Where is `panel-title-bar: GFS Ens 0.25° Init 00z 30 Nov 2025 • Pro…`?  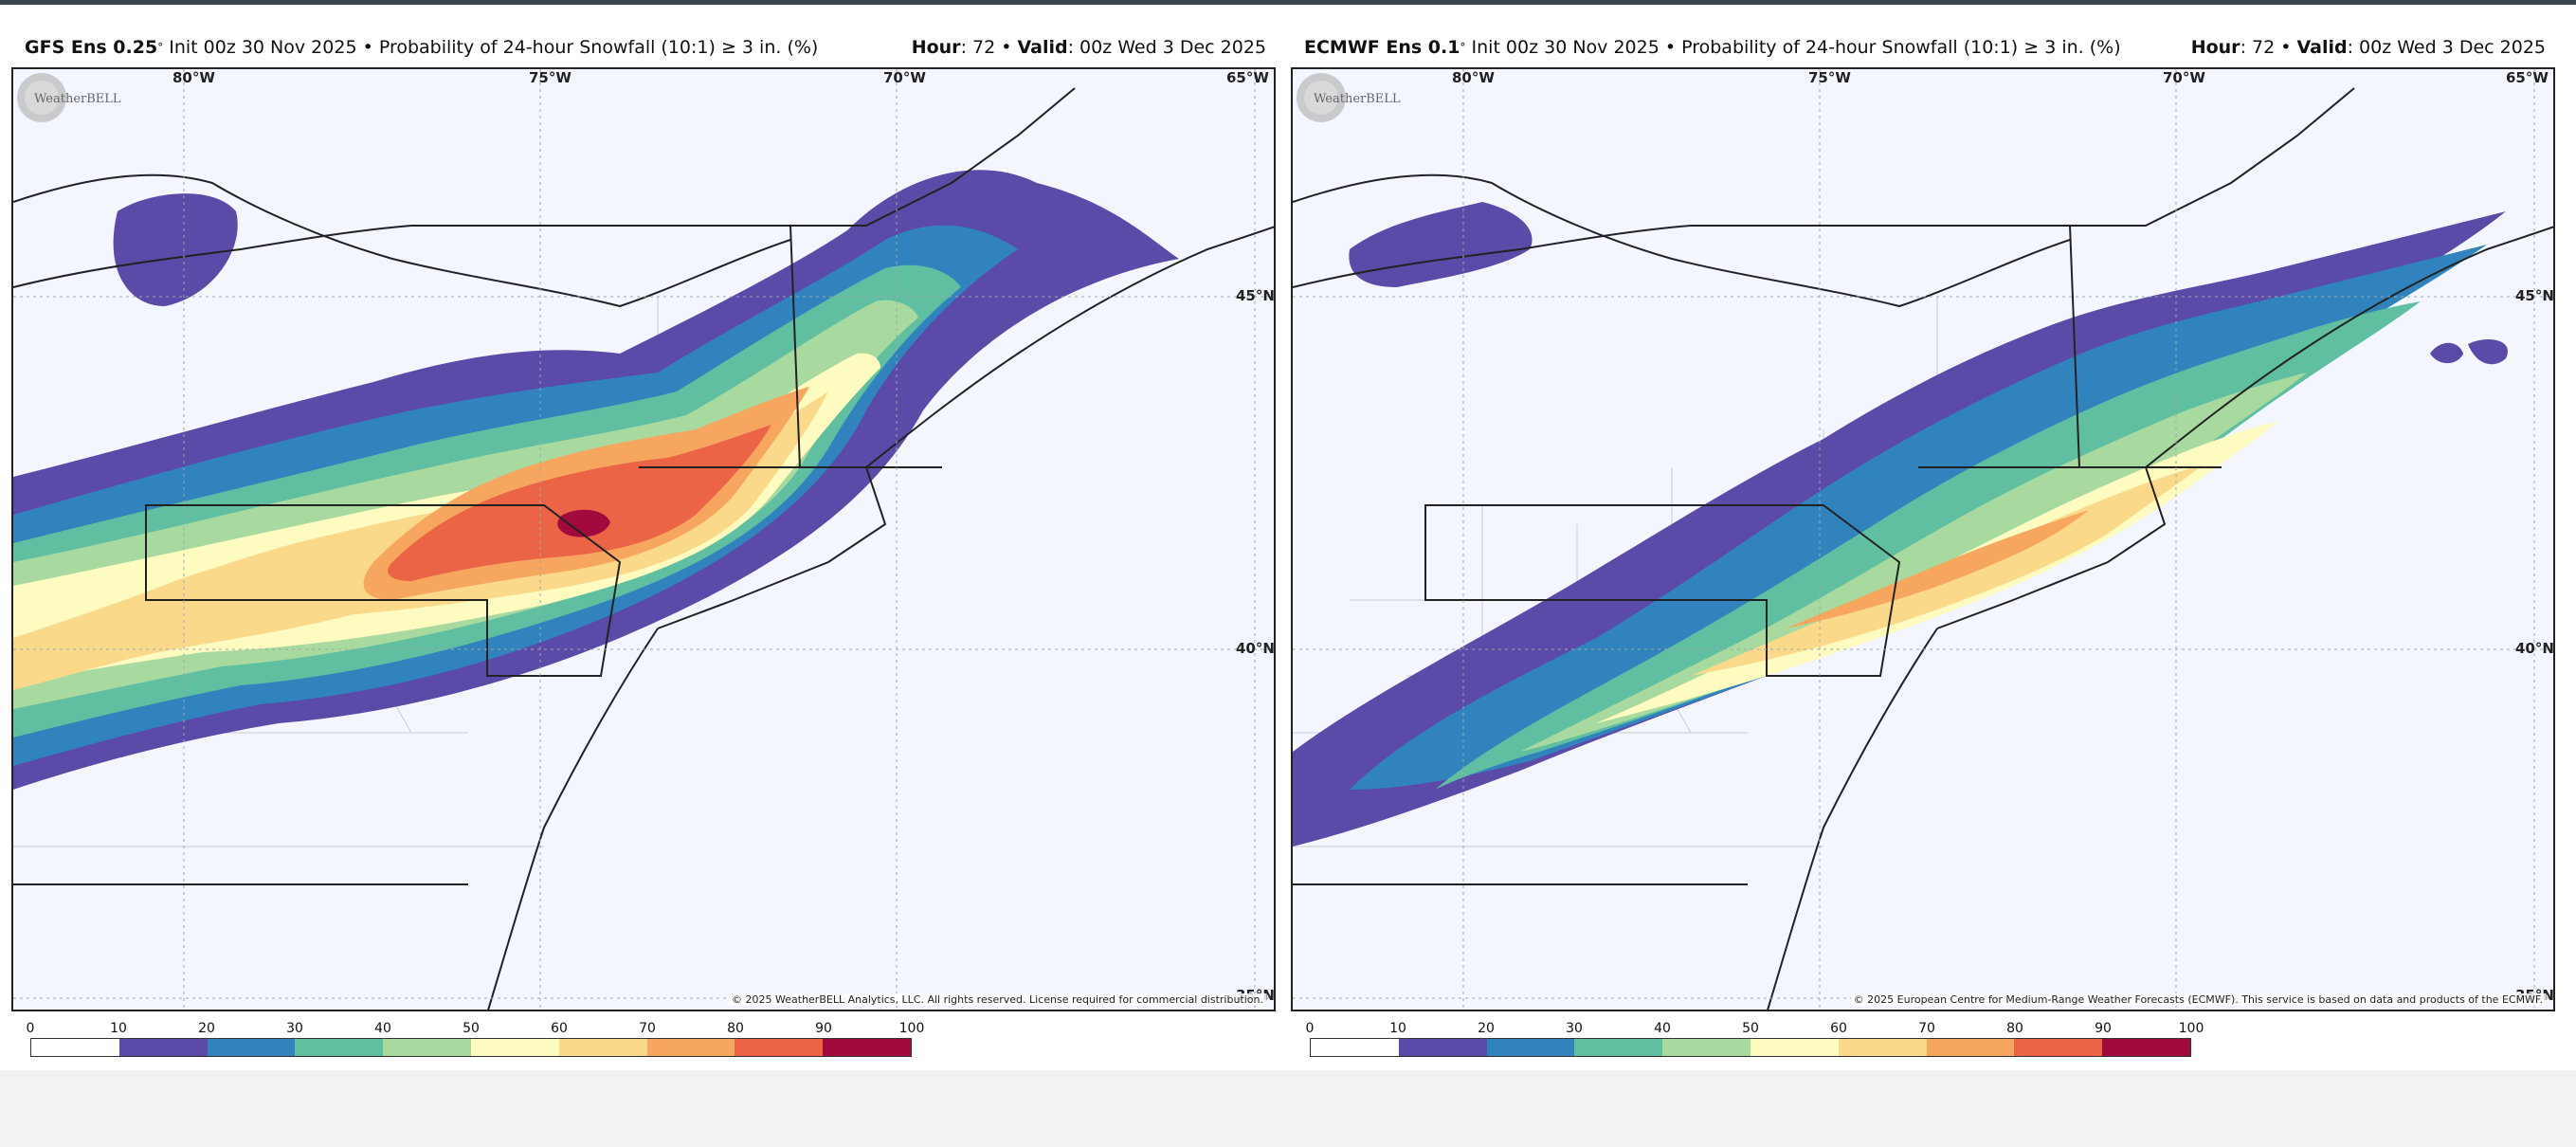 panel-title-bar: GFS Ens 0.25° Init 00z 30 Nov 2025 • Pro… is located at coordinates (643, 47).